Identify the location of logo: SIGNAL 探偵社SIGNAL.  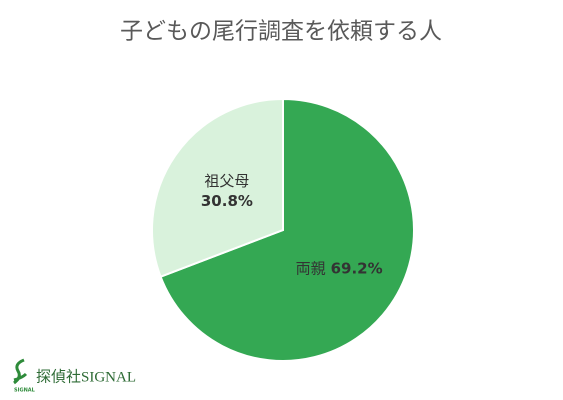
(74, 376).